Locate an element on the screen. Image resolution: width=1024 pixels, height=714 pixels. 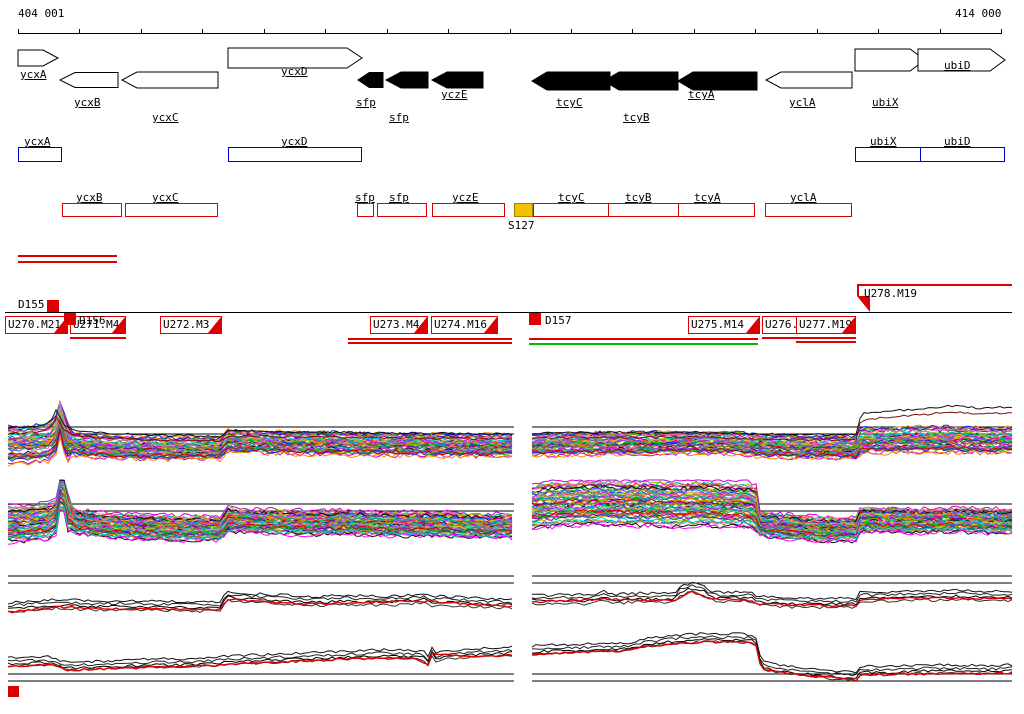
sfp2-red-label: sfp is located at coordinates (399, 197).